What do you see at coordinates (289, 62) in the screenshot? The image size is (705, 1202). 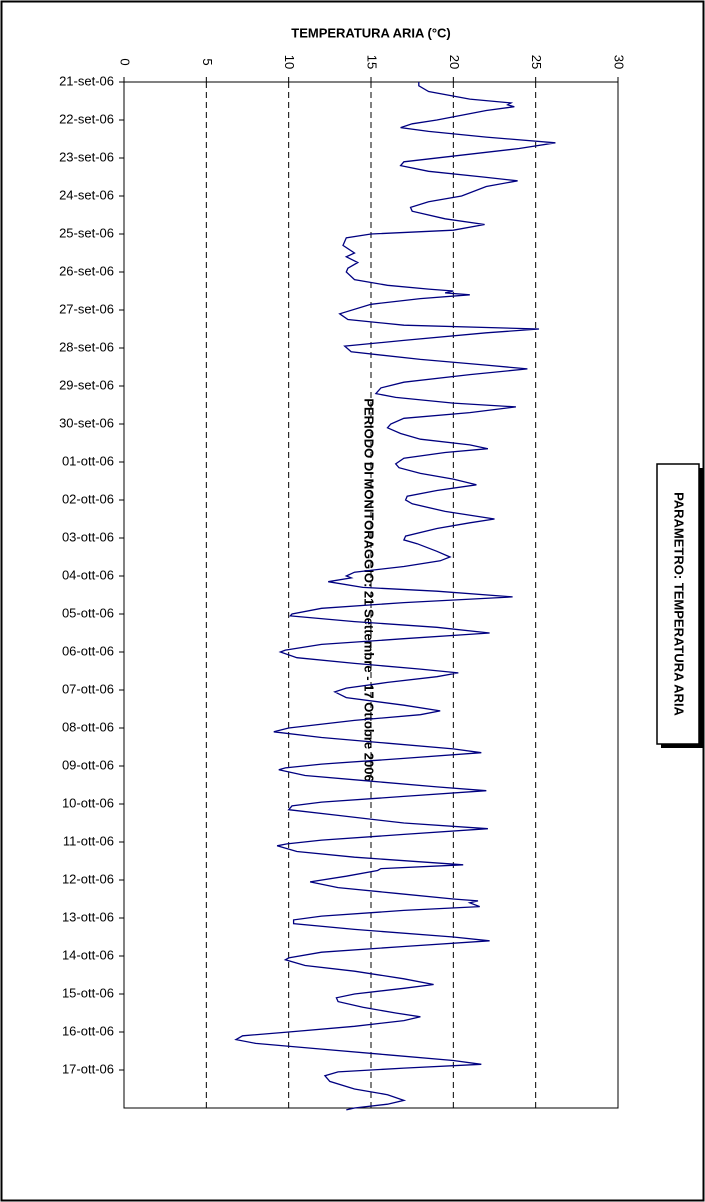 I see `y-tick-label: 10` at bounding box center [289, 62].